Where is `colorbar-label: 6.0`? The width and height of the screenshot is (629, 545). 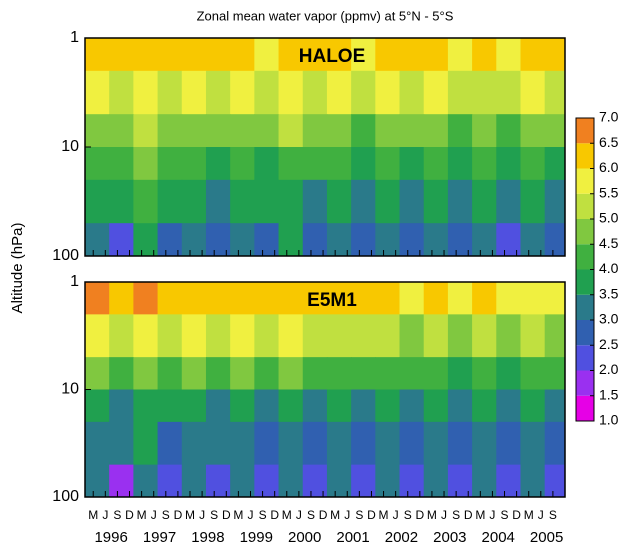 colorbar-label: 6.0 is located at coordinates (609, 167).